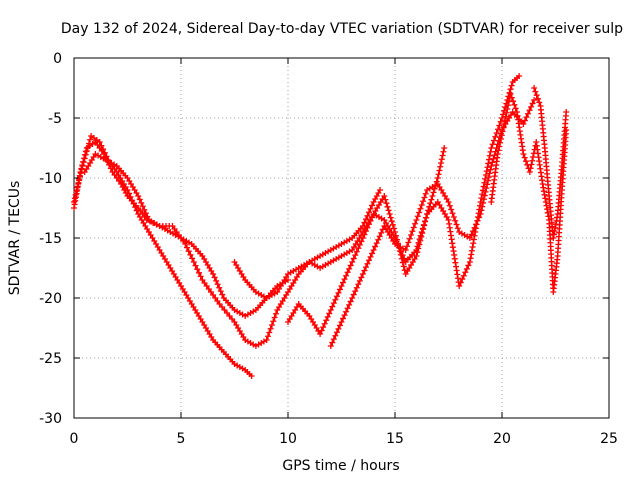  I want to click on x-tick-label: 25, so click(609, 439).